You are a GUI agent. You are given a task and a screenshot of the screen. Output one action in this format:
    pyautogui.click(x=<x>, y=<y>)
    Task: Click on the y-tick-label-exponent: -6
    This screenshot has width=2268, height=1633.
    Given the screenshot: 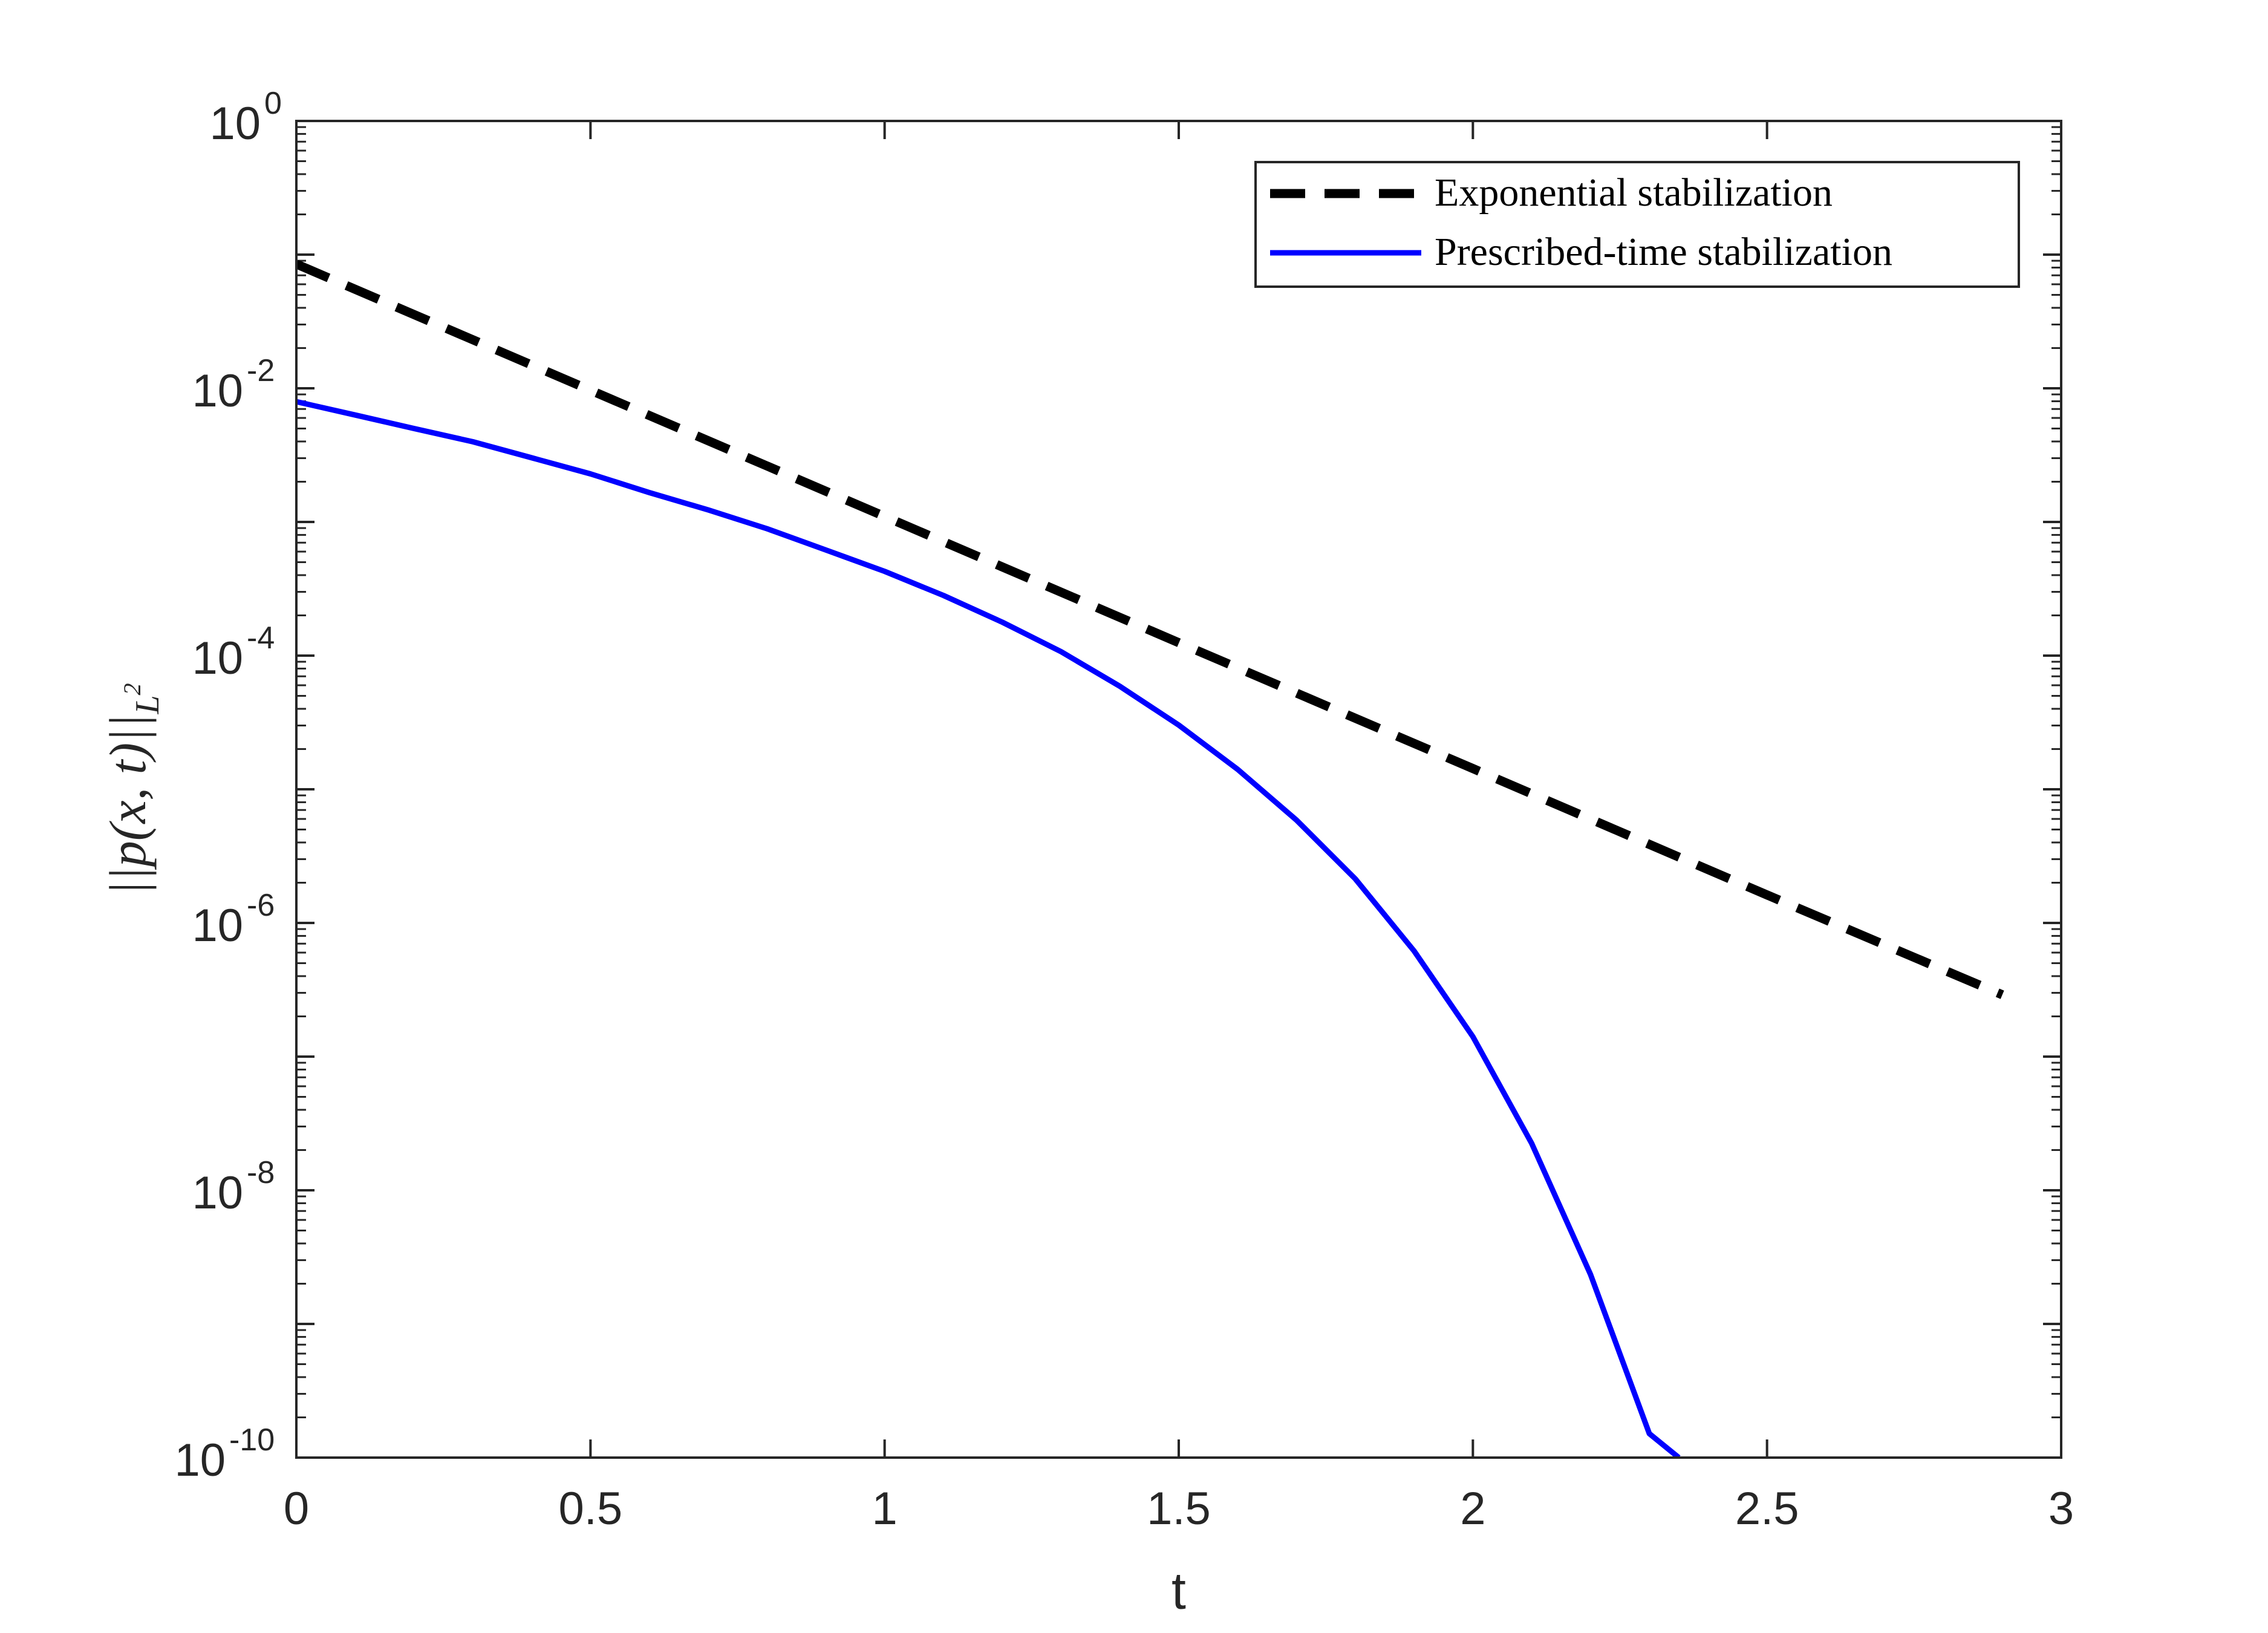 What is the action you would take?
    pyautogui.click(x=261, y=905)
    